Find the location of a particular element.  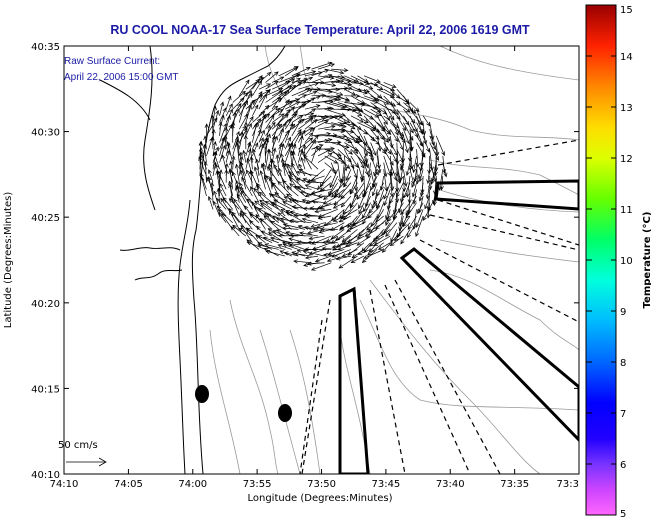

colorbar-tick-label: 7 is located at coordinates (623, 414).